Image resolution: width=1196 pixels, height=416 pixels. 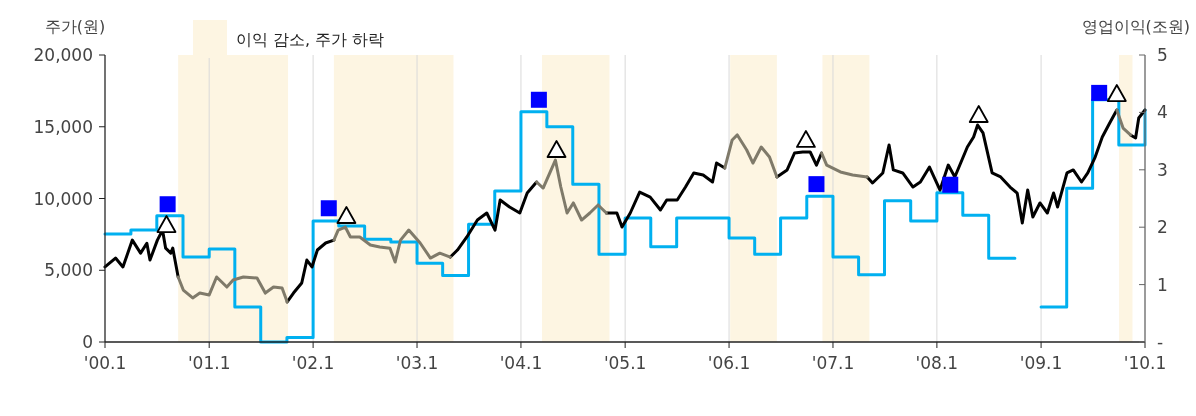 What do you see at coordinates (1162, 227) in the screenshot?
I see `y2-tick-label: 2` at bounding box center [1162, 227].